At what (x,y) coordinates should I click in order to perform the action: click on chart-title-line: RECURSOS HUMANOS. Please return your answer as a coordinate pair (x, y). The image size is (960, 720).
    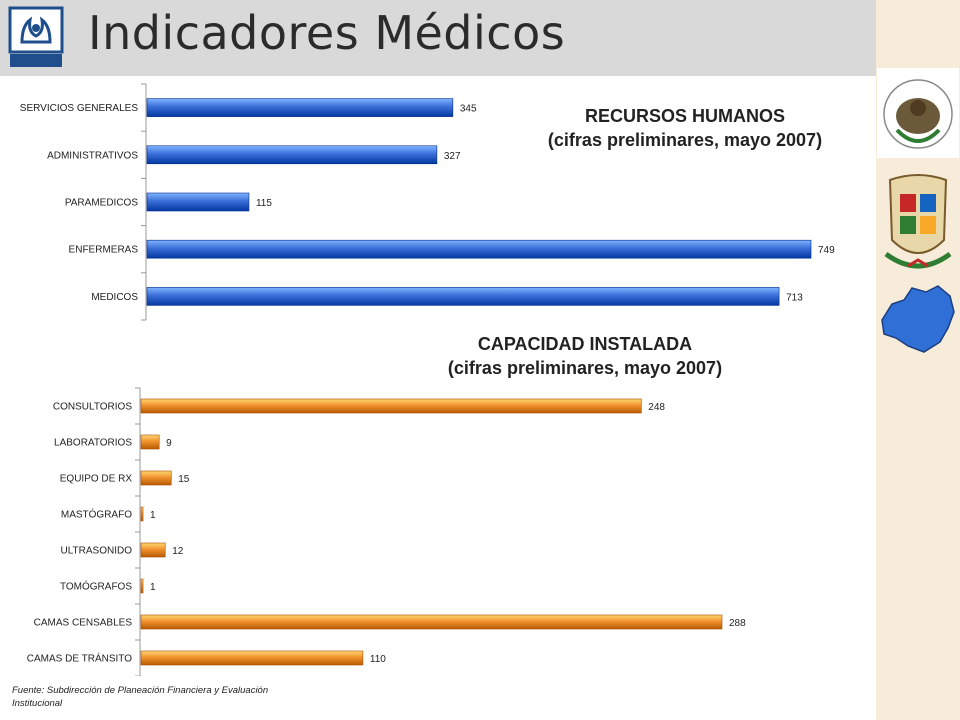
    Looking at the image, I should click on (684, 116).